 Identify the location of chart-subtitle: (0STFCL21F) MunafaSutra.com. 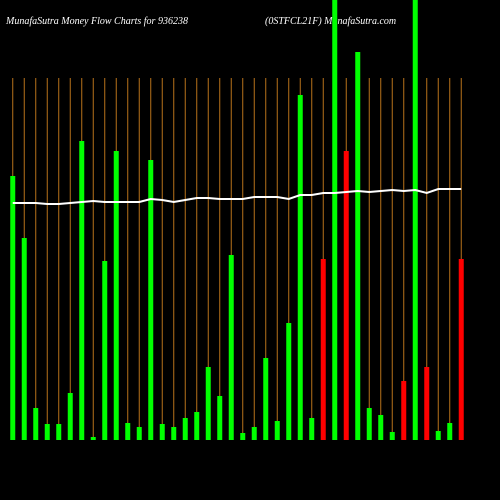
(330, 21).